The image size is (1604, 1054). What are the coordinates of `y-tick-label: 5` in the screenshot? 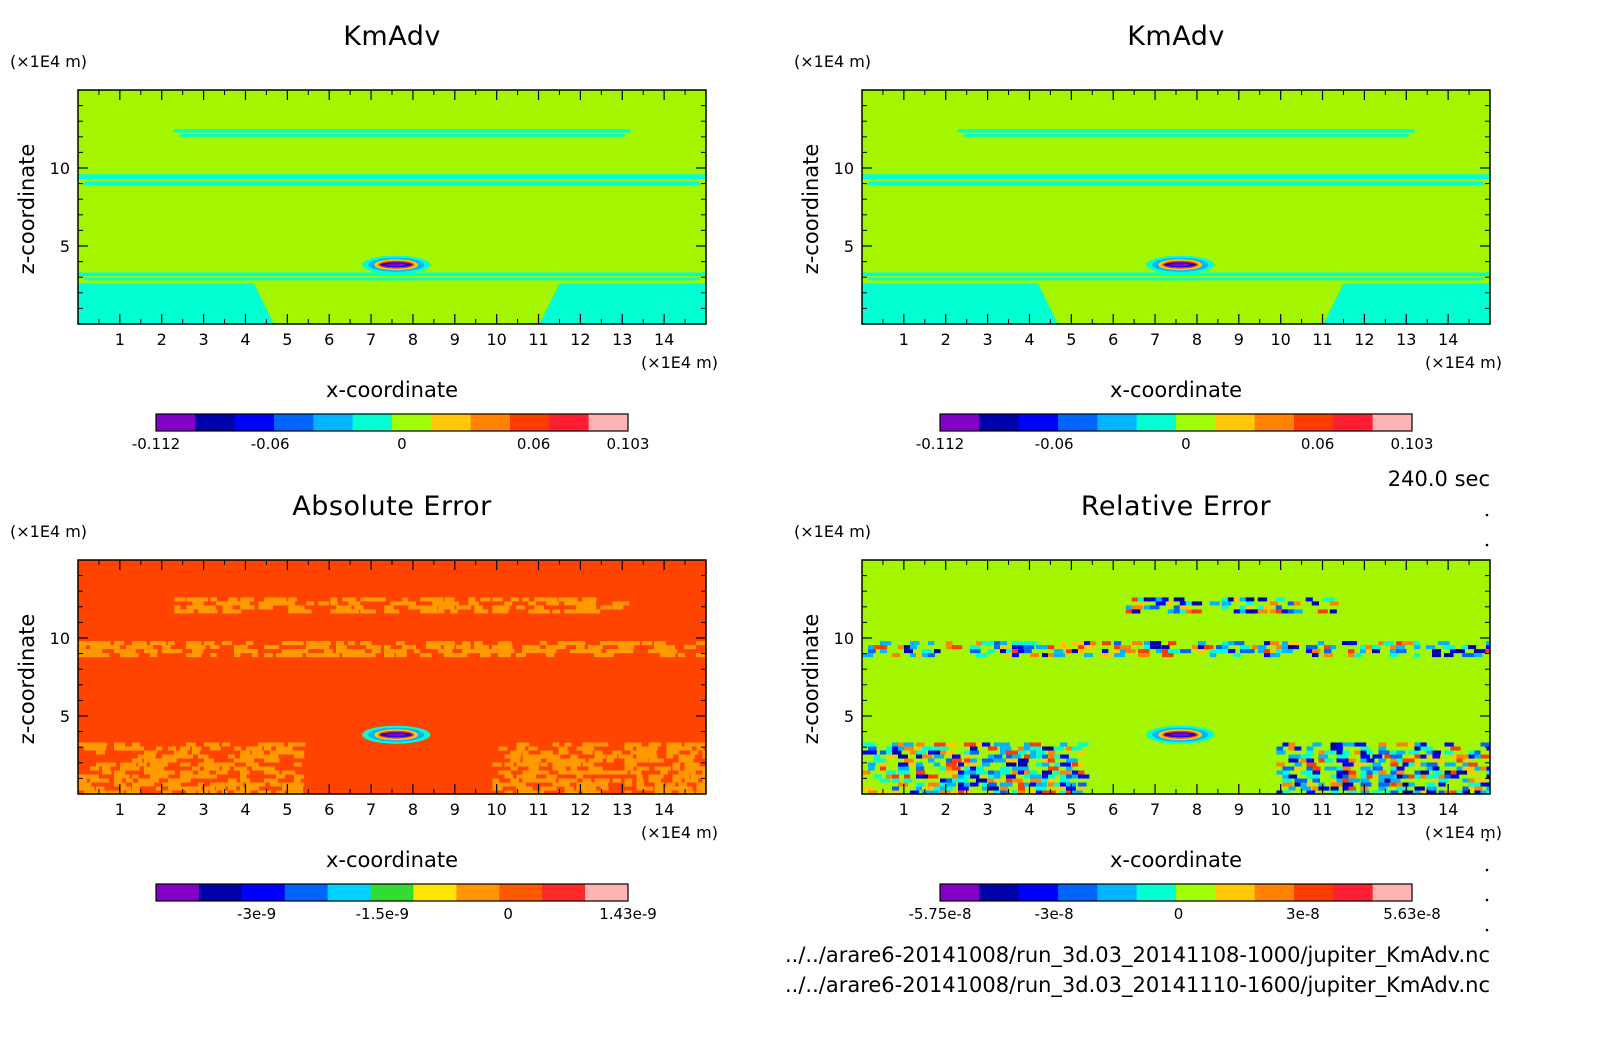 It's located at (65, 246).